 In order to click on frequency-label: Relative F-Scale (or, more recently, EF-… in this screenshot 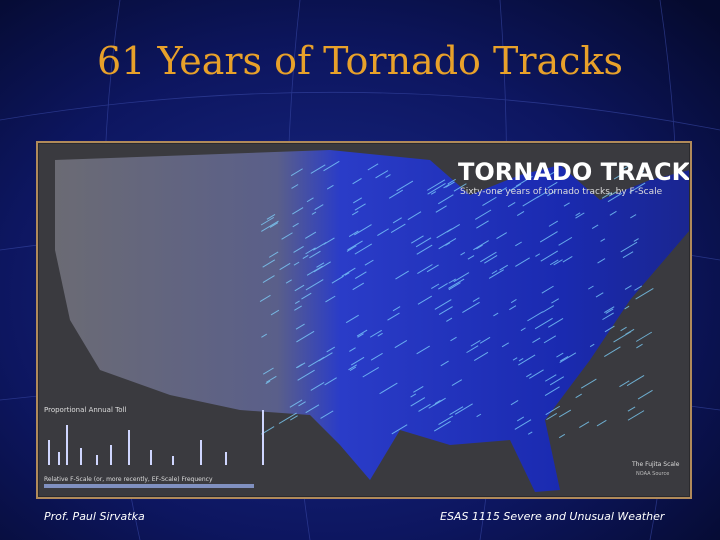, I will do `click(128, 479)`.